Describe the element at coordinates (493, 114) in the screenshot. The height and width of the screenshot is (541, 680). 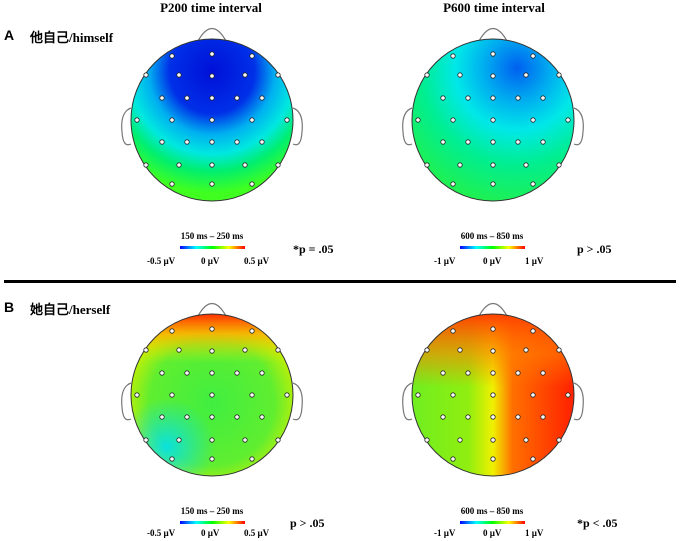
I see `topomap-a-p600` at that location.